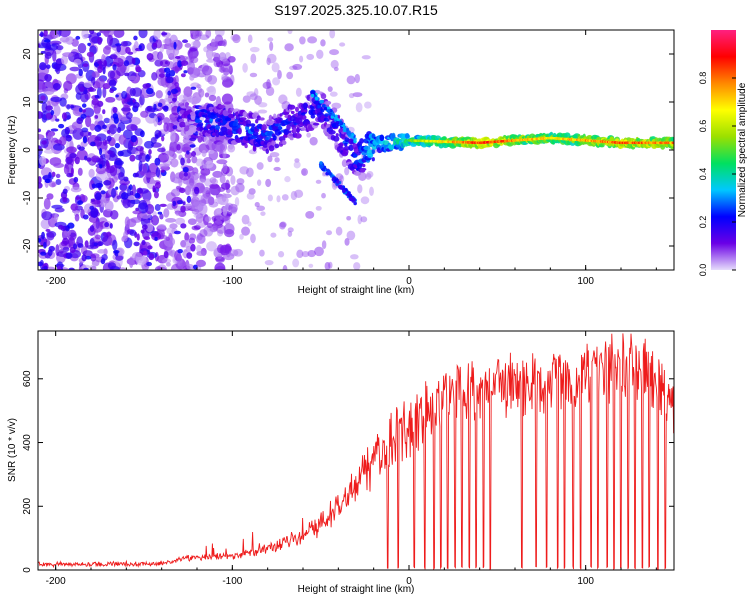 The height and width of the screenshot is (600, 750). I want to click on figure-title: S197.2025.325.10.07.R15, so click(356, 10).